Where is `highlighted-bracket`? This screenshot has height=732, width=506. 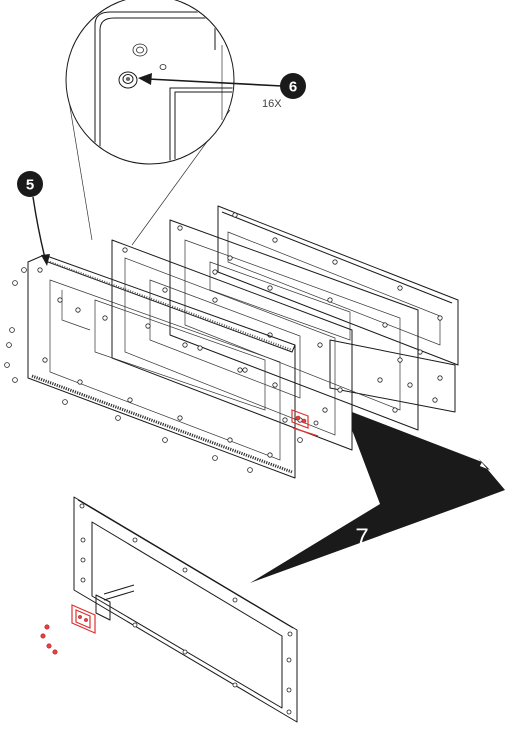 highlighted-bracket is located at coordinates (305, 423).